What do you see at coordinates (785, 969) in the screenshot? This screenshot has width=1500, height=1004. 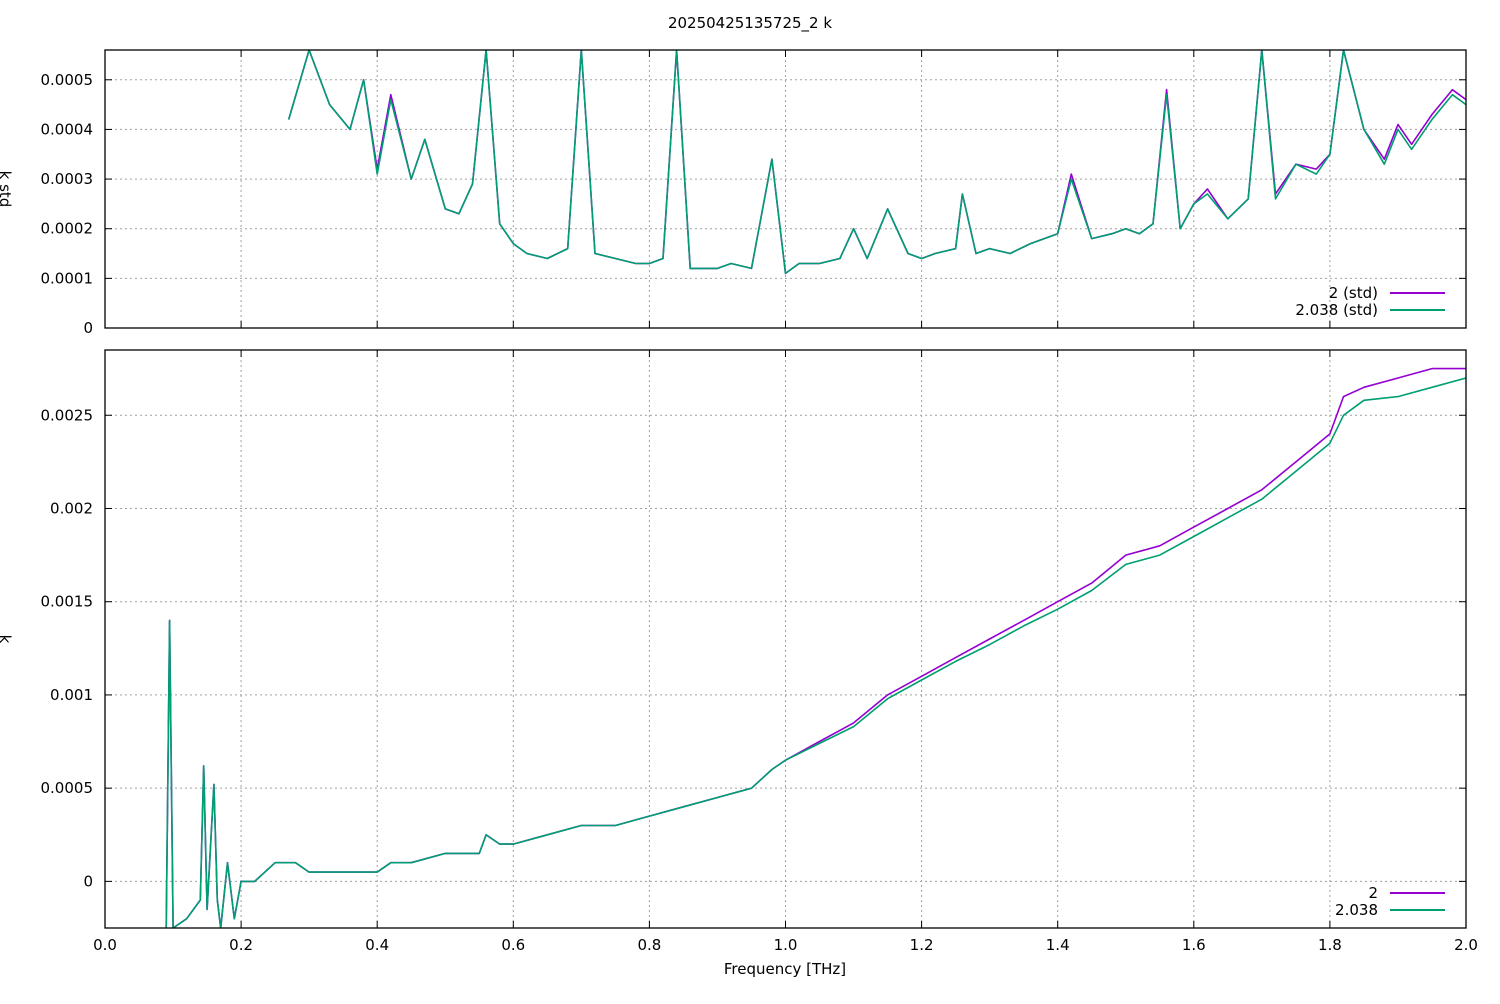 I see `x-axis-title: Frequency [THz]` at bounding box center [785, 969].